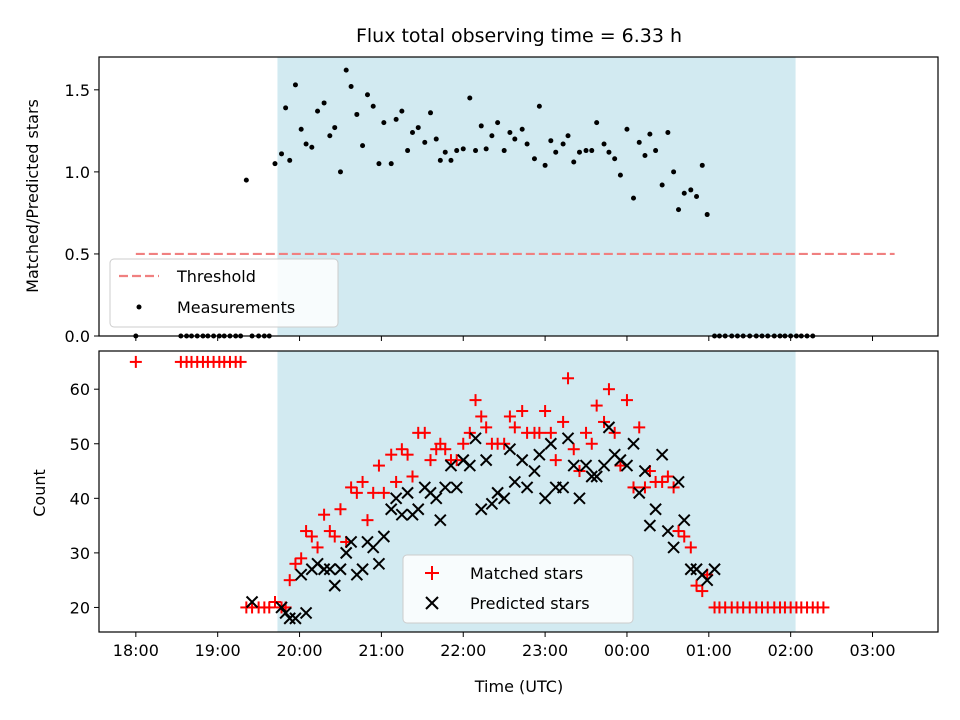  Describe the element at coordinates (627, 650) in the screenshot. I see `x-tick-label: 00:00` at that location.